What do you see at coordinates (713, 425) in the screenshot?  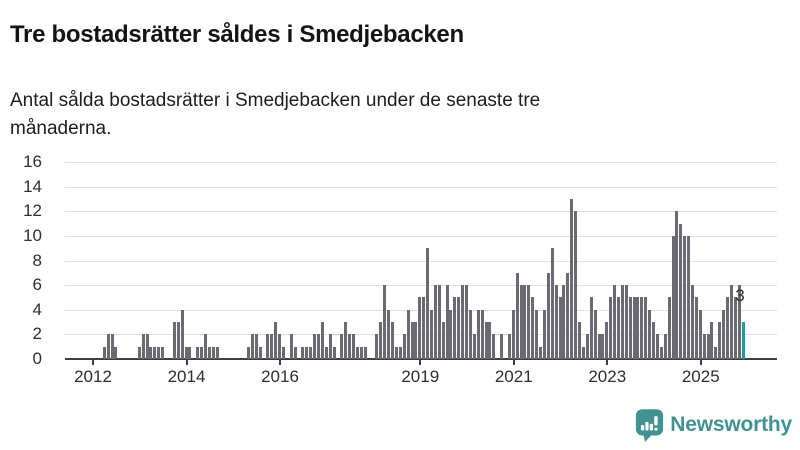 I see `newsworthy-logo: Newsworthy` at bounding box center [713, 425].